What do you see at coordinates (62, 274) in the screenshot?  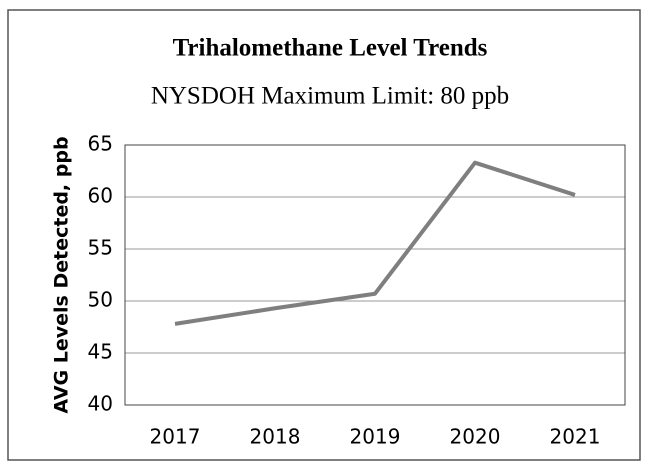 I see `y-axis-label: AVG Levels Detected, ppb` at bounding box center [62, 274].